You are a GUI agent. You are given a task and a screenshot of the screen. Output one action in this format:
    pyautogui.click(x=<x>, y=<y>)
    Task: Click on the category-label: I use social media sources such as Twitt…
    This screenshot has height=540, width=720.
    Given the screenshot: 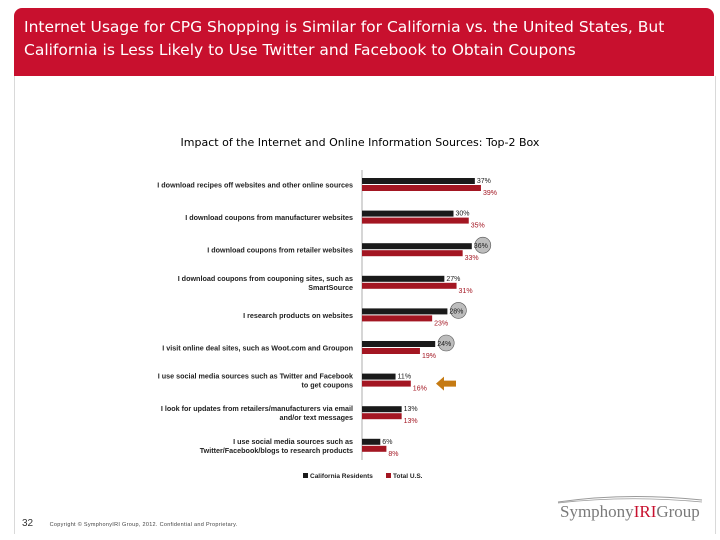 What is the action you would take?
    pyautogui.click(x=255, y=381)
    